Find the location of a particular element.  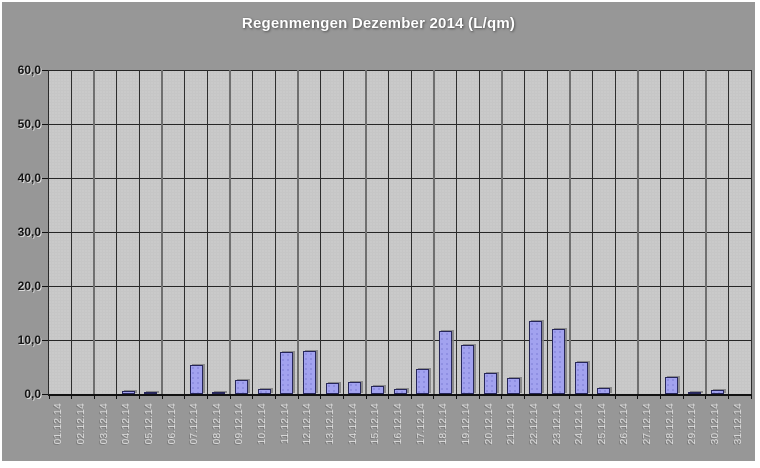

x-axis-label: 05.12.14 is located at coordinates (149, 424).